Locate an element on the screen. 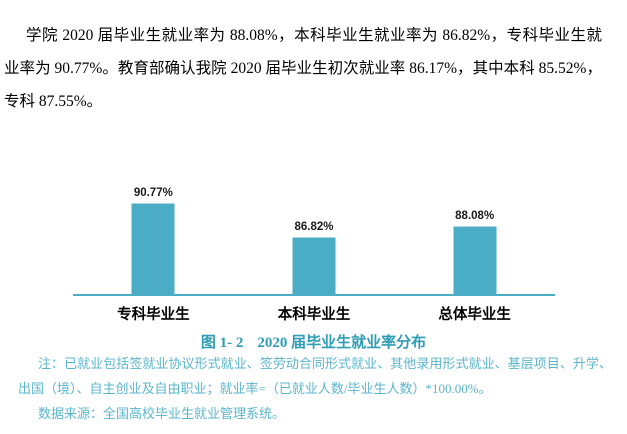  category-label: 专科毕业生 is located at coordinates (153, 315).